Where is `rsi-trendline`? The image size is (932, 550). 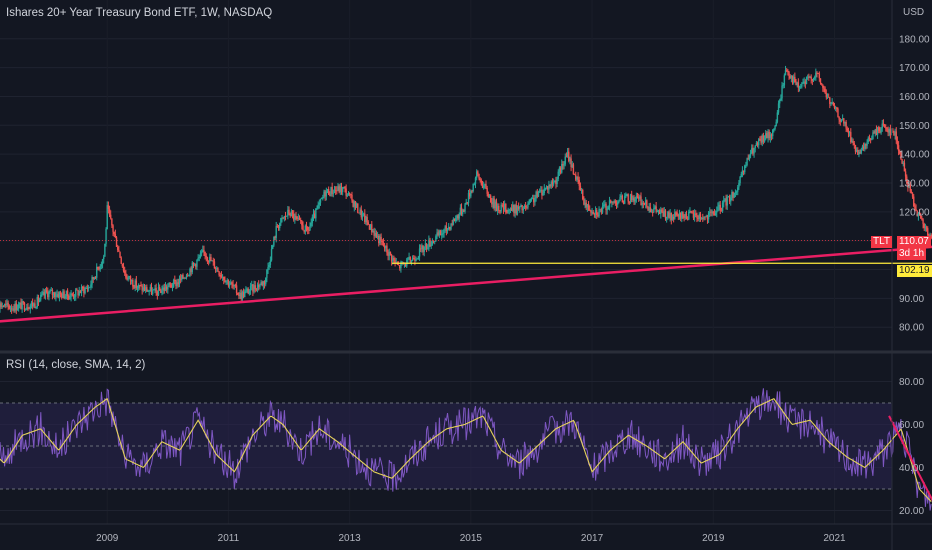 rsi-trendline is located at coordinates (910, 459).